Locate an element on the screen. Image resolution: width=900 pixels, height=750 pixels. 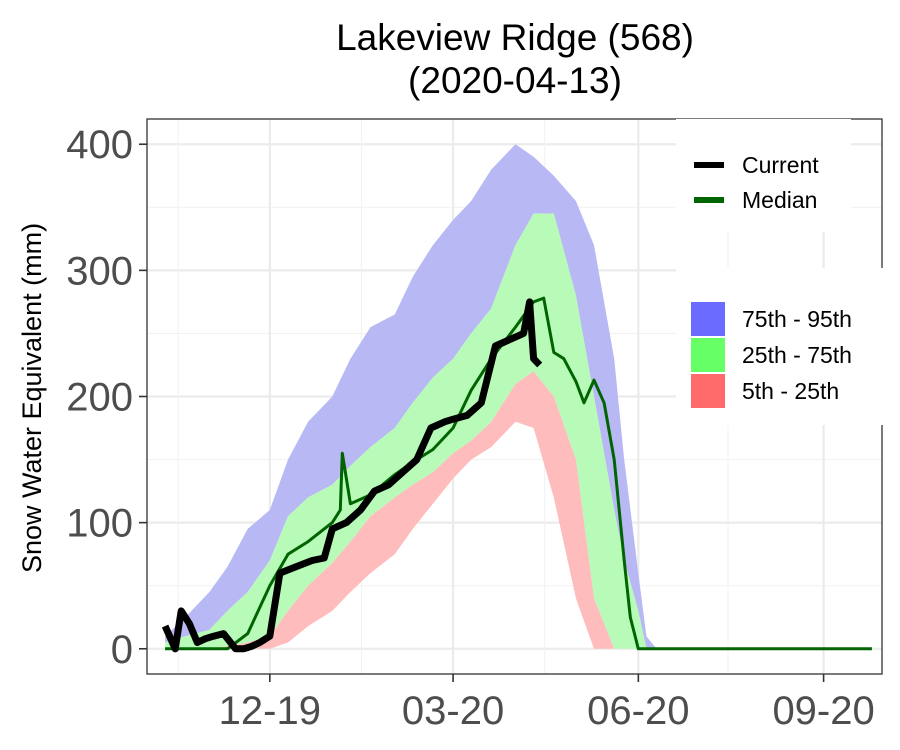
y-tick-label: 100 is located at coordinates (99, 524).